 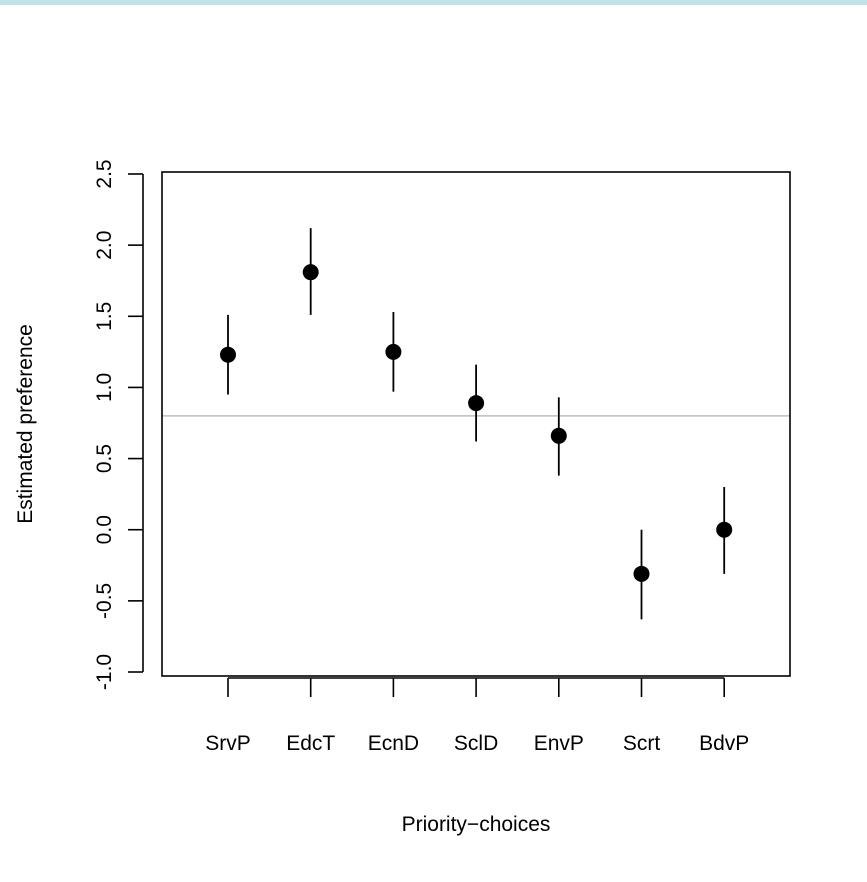 I want to click on data-point-EnvP, so click(x=558, y=435).